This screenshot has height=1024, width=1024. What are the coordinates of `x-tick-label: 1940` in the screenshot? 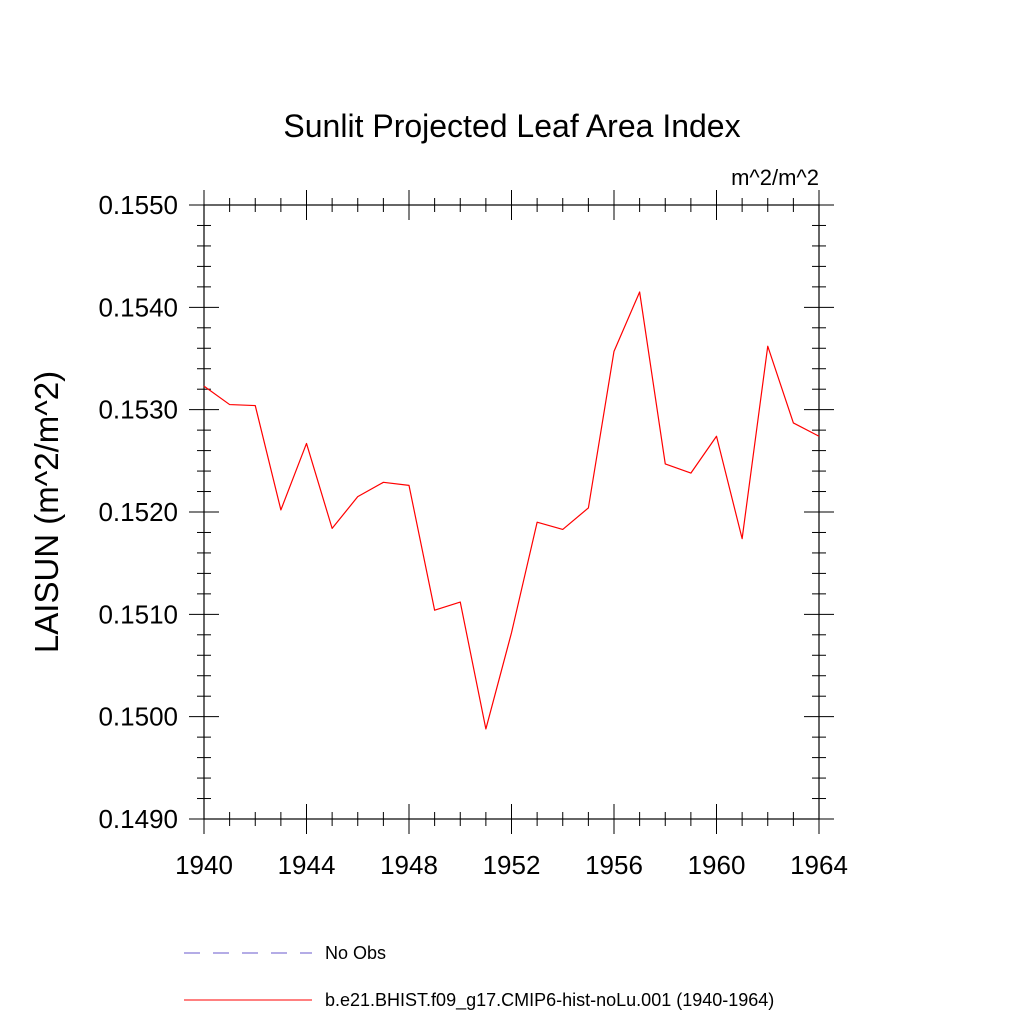 It's located at (204, 865).